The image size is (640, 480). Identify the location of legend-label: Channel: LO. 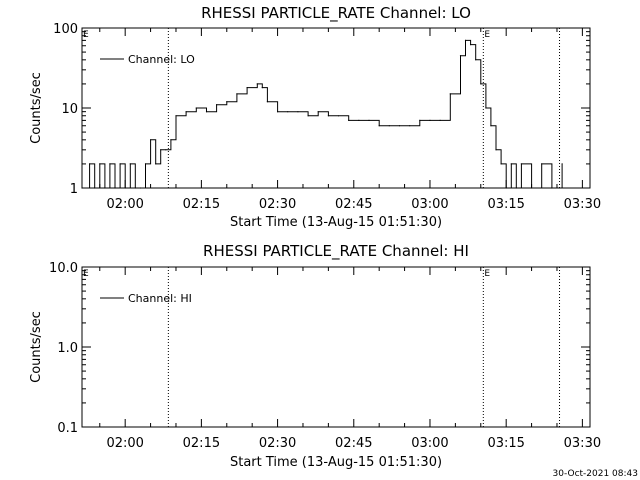
(161, 59).